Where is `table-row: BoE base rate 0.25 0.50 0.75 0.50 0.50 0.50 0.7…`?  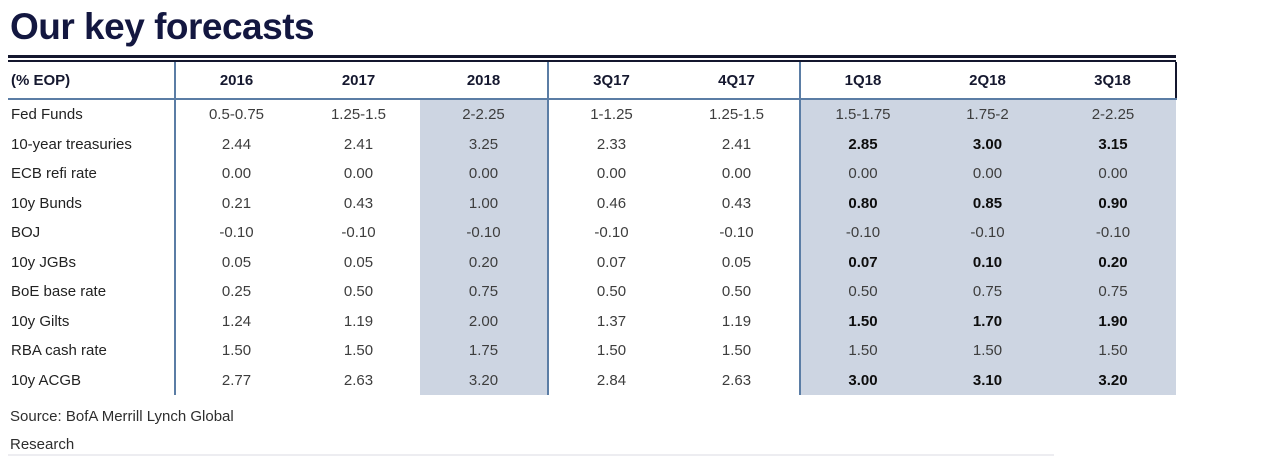 table-row: BoE base rate 0.25 0.50 0.75 0.50 0.50 0.50 0.7… is located at coordinates (592, 292).